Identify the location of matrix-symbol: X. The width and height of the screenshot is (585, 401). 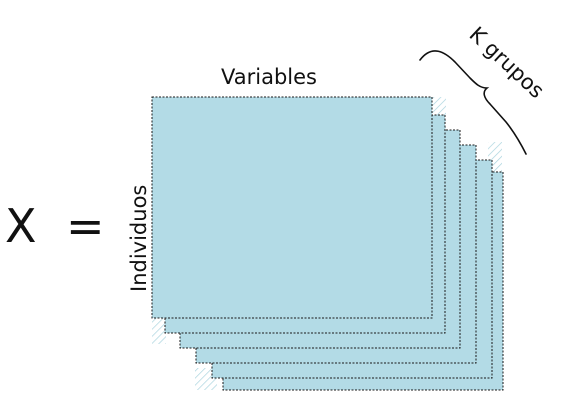
(21, 226).